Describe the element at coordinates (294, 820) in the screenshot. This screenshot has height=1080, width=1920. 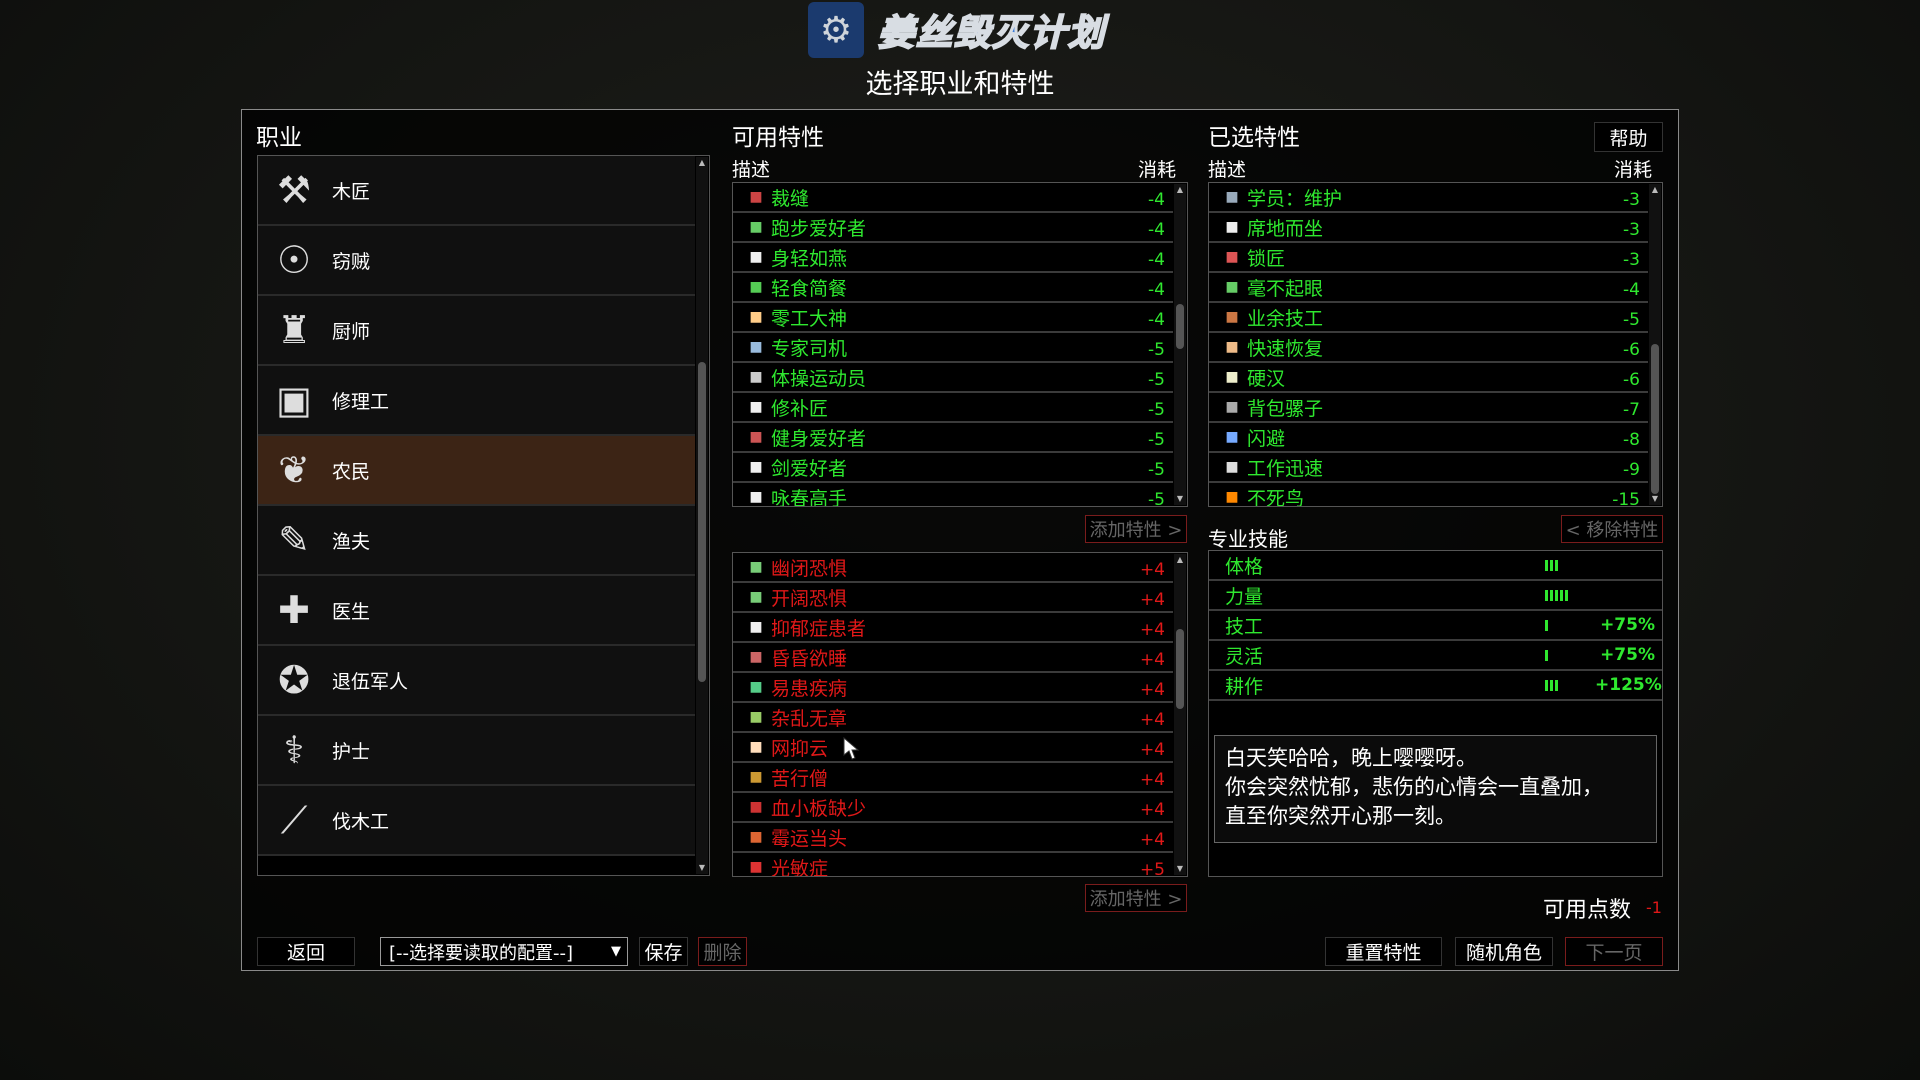
I see `axe-icon: ⟋` at that location.